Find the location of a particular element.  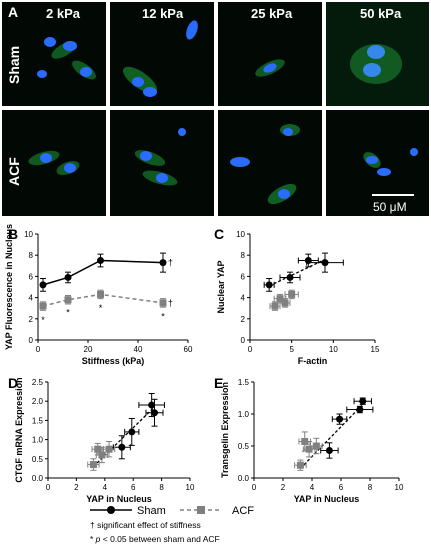

panel-letter-b: B is located at coordinates (13, 234).